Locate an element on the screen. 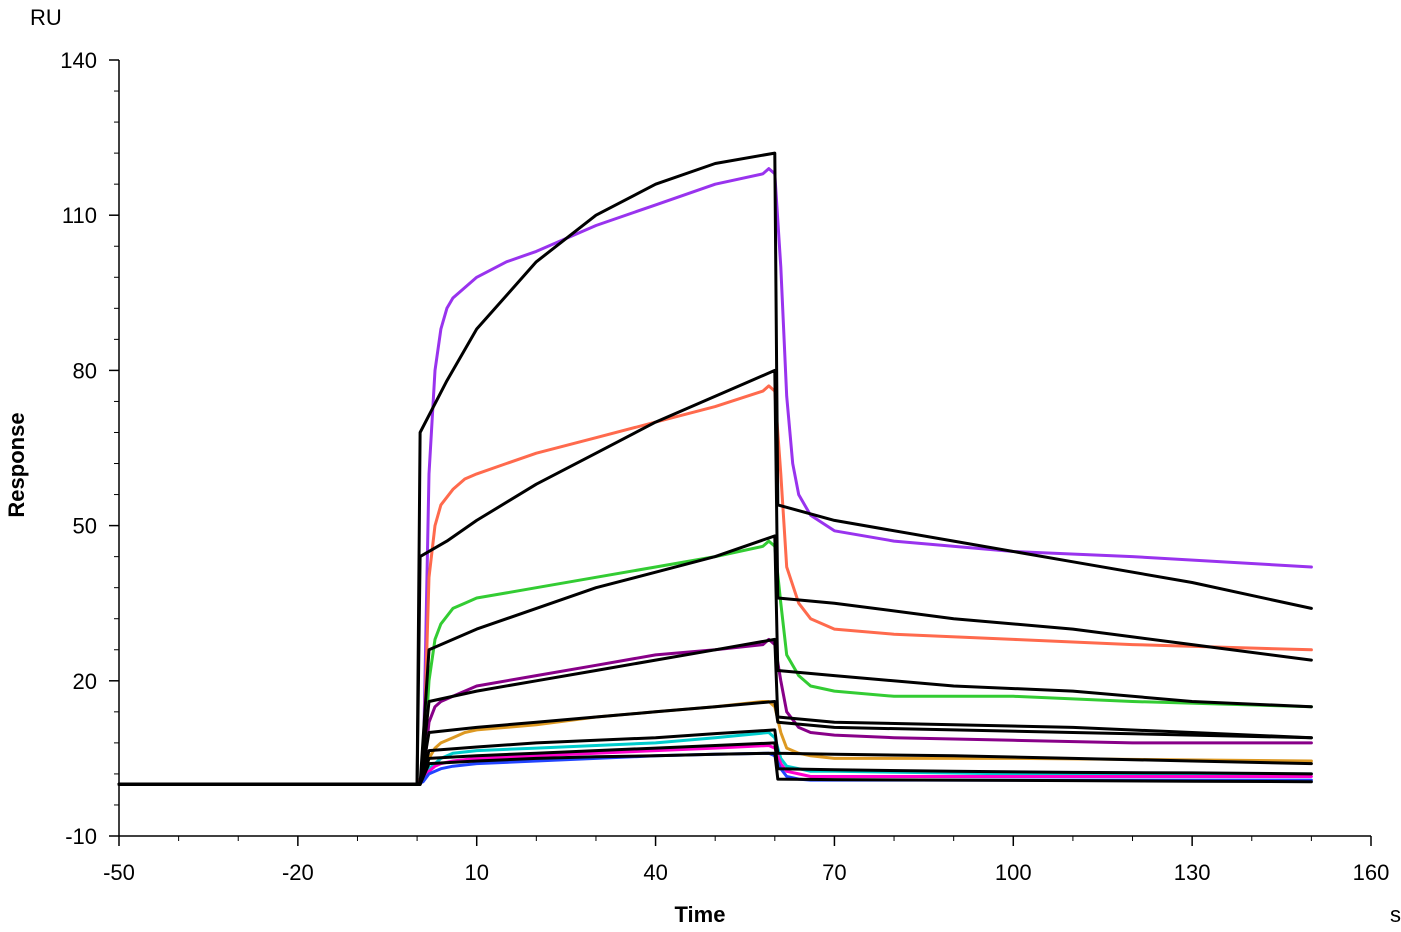 Image resolution: width=1401 pixels, height=932 pixels. x-tick-label: -20 is located at coordinates (298, 872).